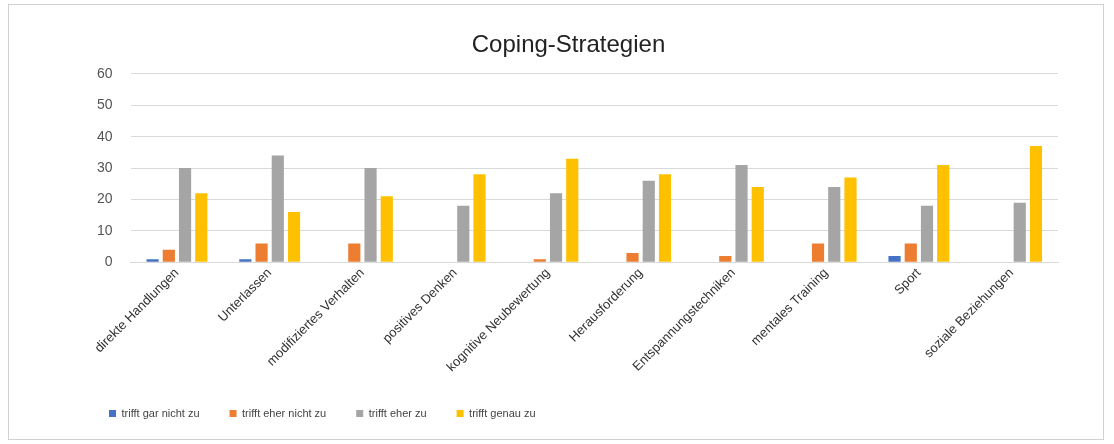  What do you see at coordinates (284, 412) in the screenshot?
I see `legend-label: trifft eher nicht zu` at bounding box center [284, 412].